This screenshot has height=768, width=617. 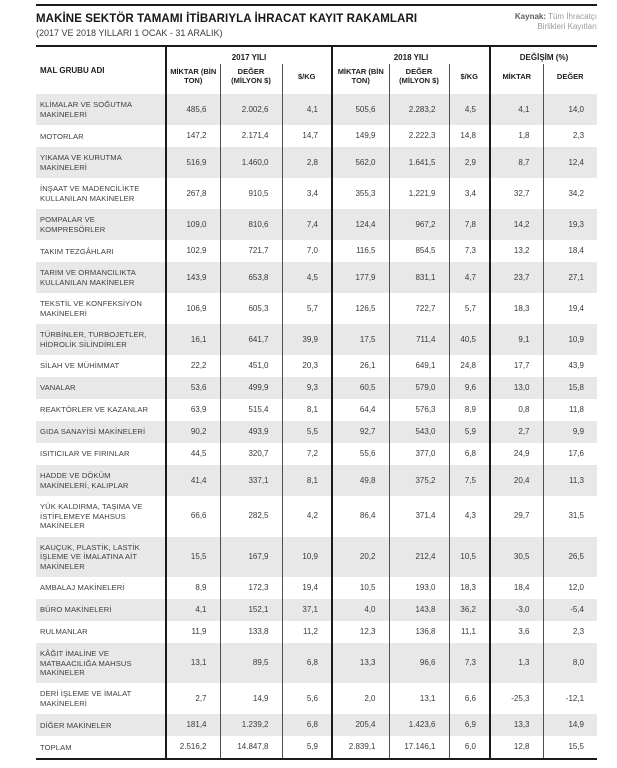 I want to click on value-cell-2017-dolar-kg: 6,8, so click(x=306, y=725).